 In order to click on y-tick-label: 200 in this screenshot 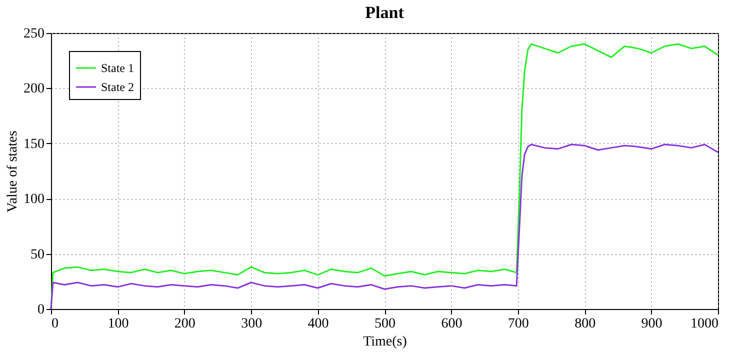, I will do `click(34, 89)`.